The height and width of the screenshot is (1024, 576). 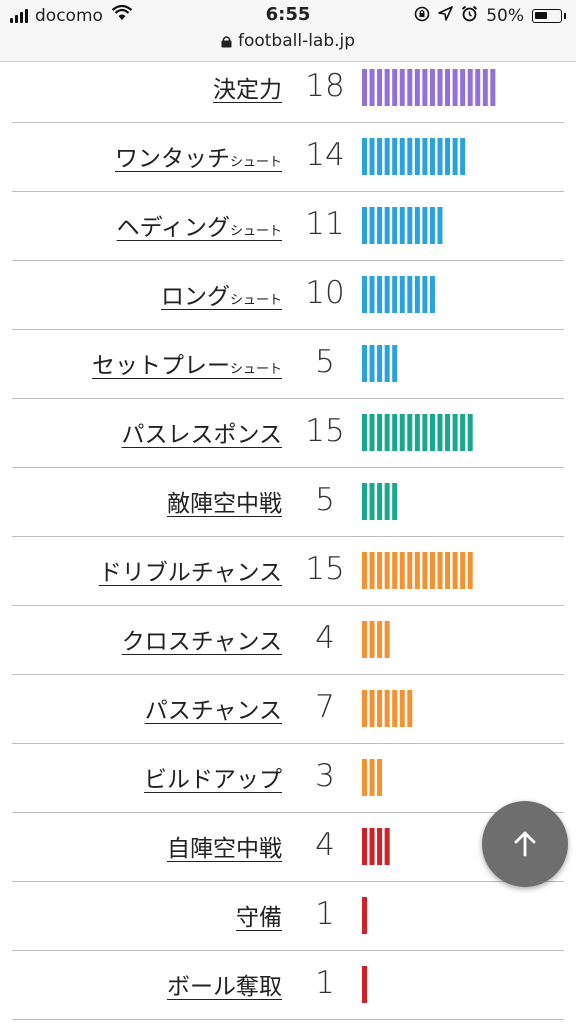 What do you see at coordinates (173, 228) in the screenshot?
I see `stat-label: ヘディング` at bounding box center [173, 228].